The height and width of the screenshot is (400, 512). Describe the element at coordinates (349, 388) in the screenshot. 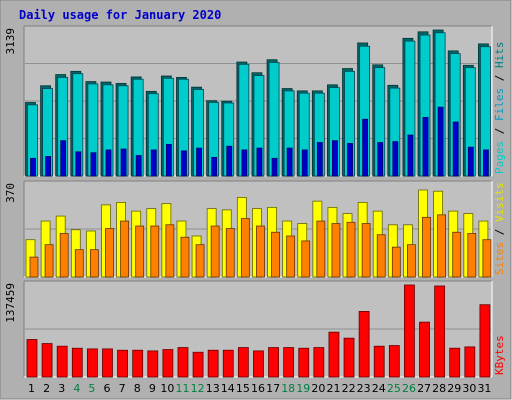

I see `x-tick-label: 22` at that location.